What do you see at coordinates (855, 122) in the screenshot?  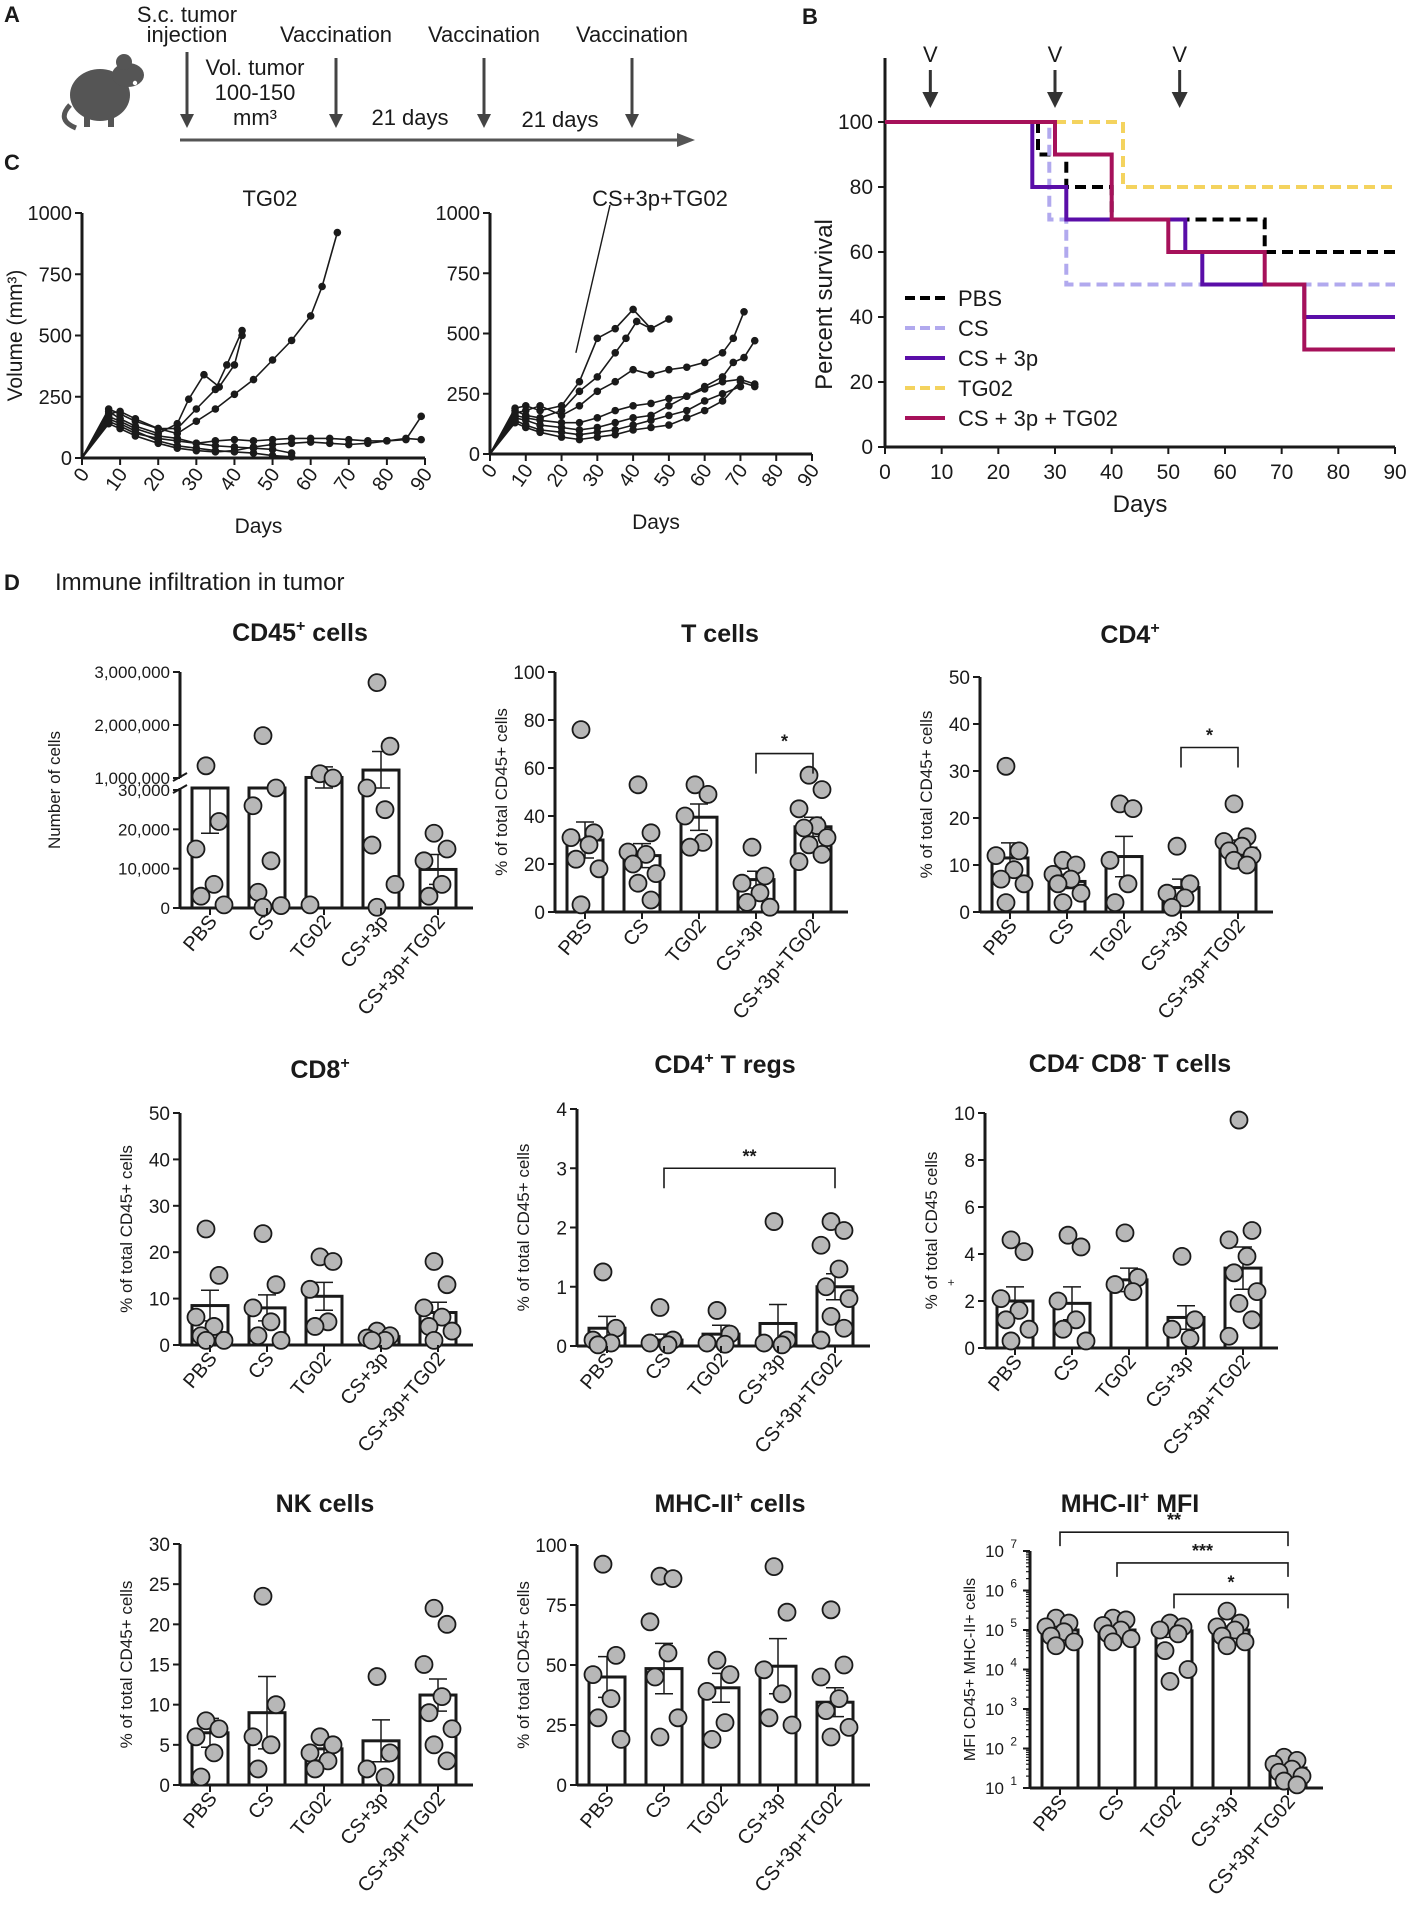 I see `y-tick-label: 100` at bounding box center [855, 122].